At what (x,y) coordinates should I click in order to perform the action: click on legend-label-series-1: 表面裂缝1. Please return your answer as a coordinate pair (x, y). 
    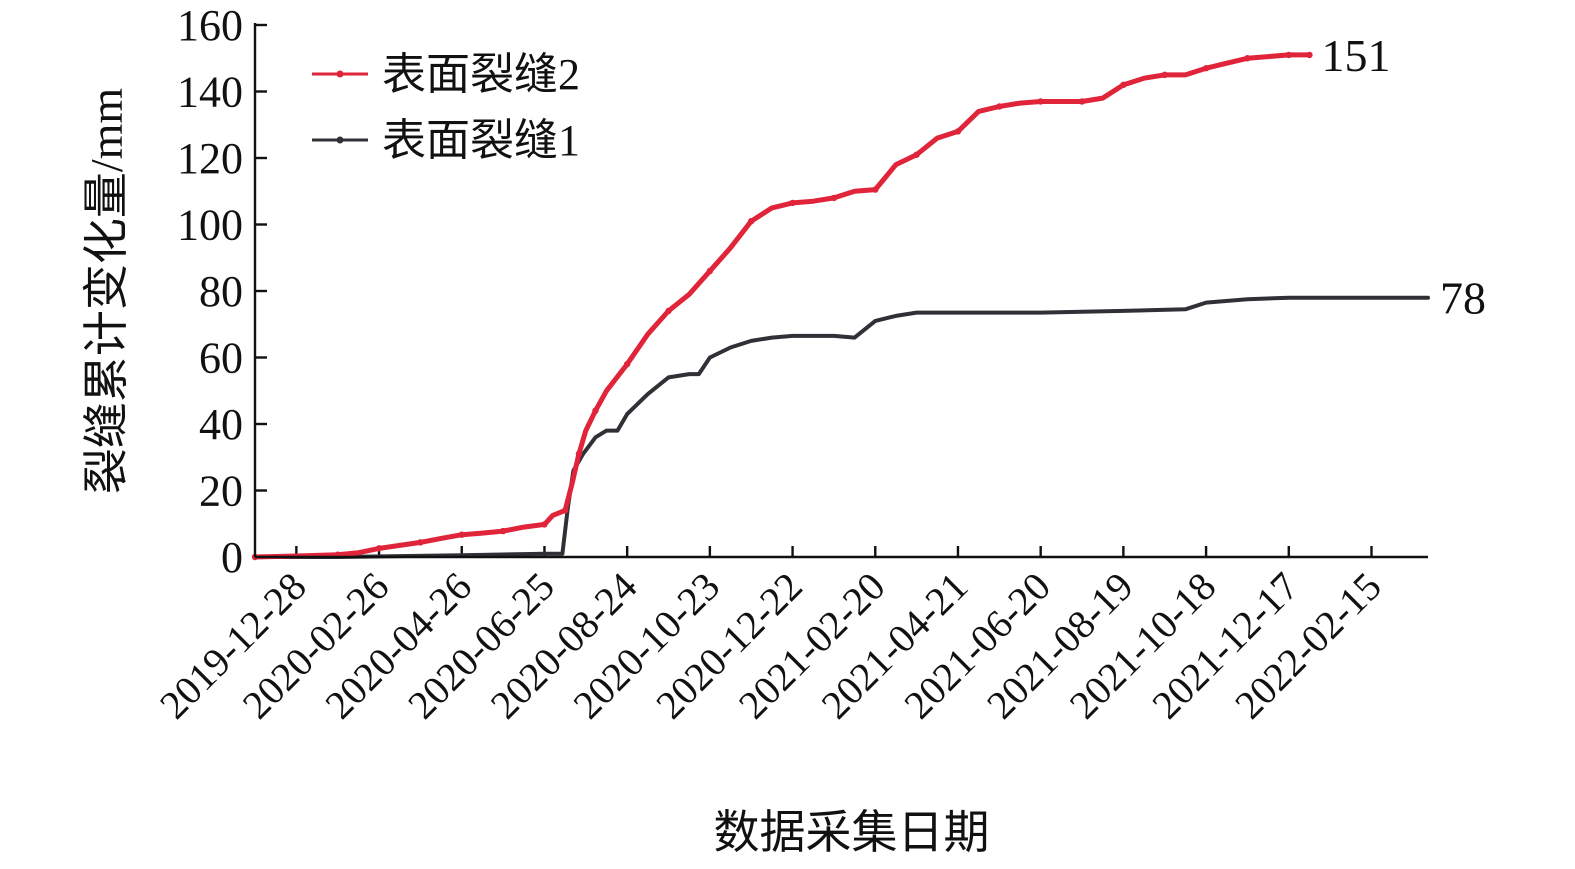
    Looking at the image, I should click on (481, 140).